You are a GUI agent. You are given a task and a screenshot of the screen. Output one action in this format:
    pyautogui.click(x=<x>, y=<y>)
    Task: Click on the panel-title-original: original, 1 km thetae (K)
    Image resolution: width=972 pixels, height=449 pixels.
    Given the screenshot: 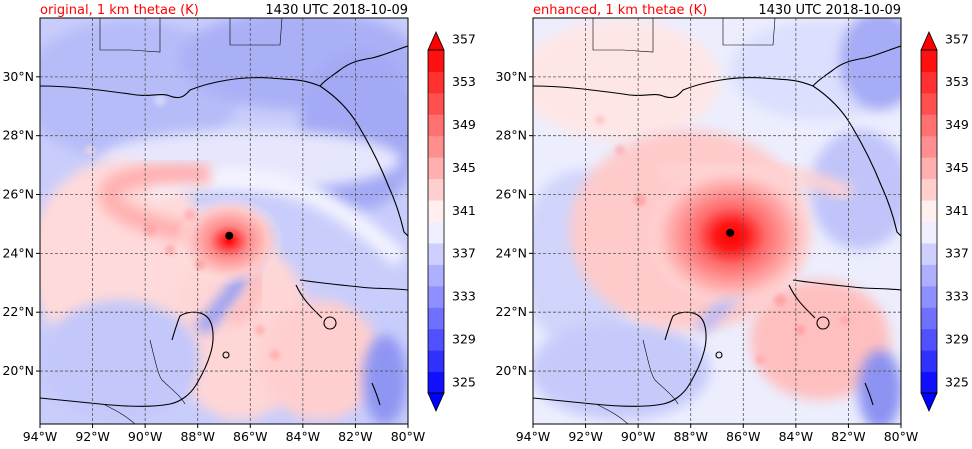 What is the action you would take?
    pyautogui.click(x=119, y=10)
    